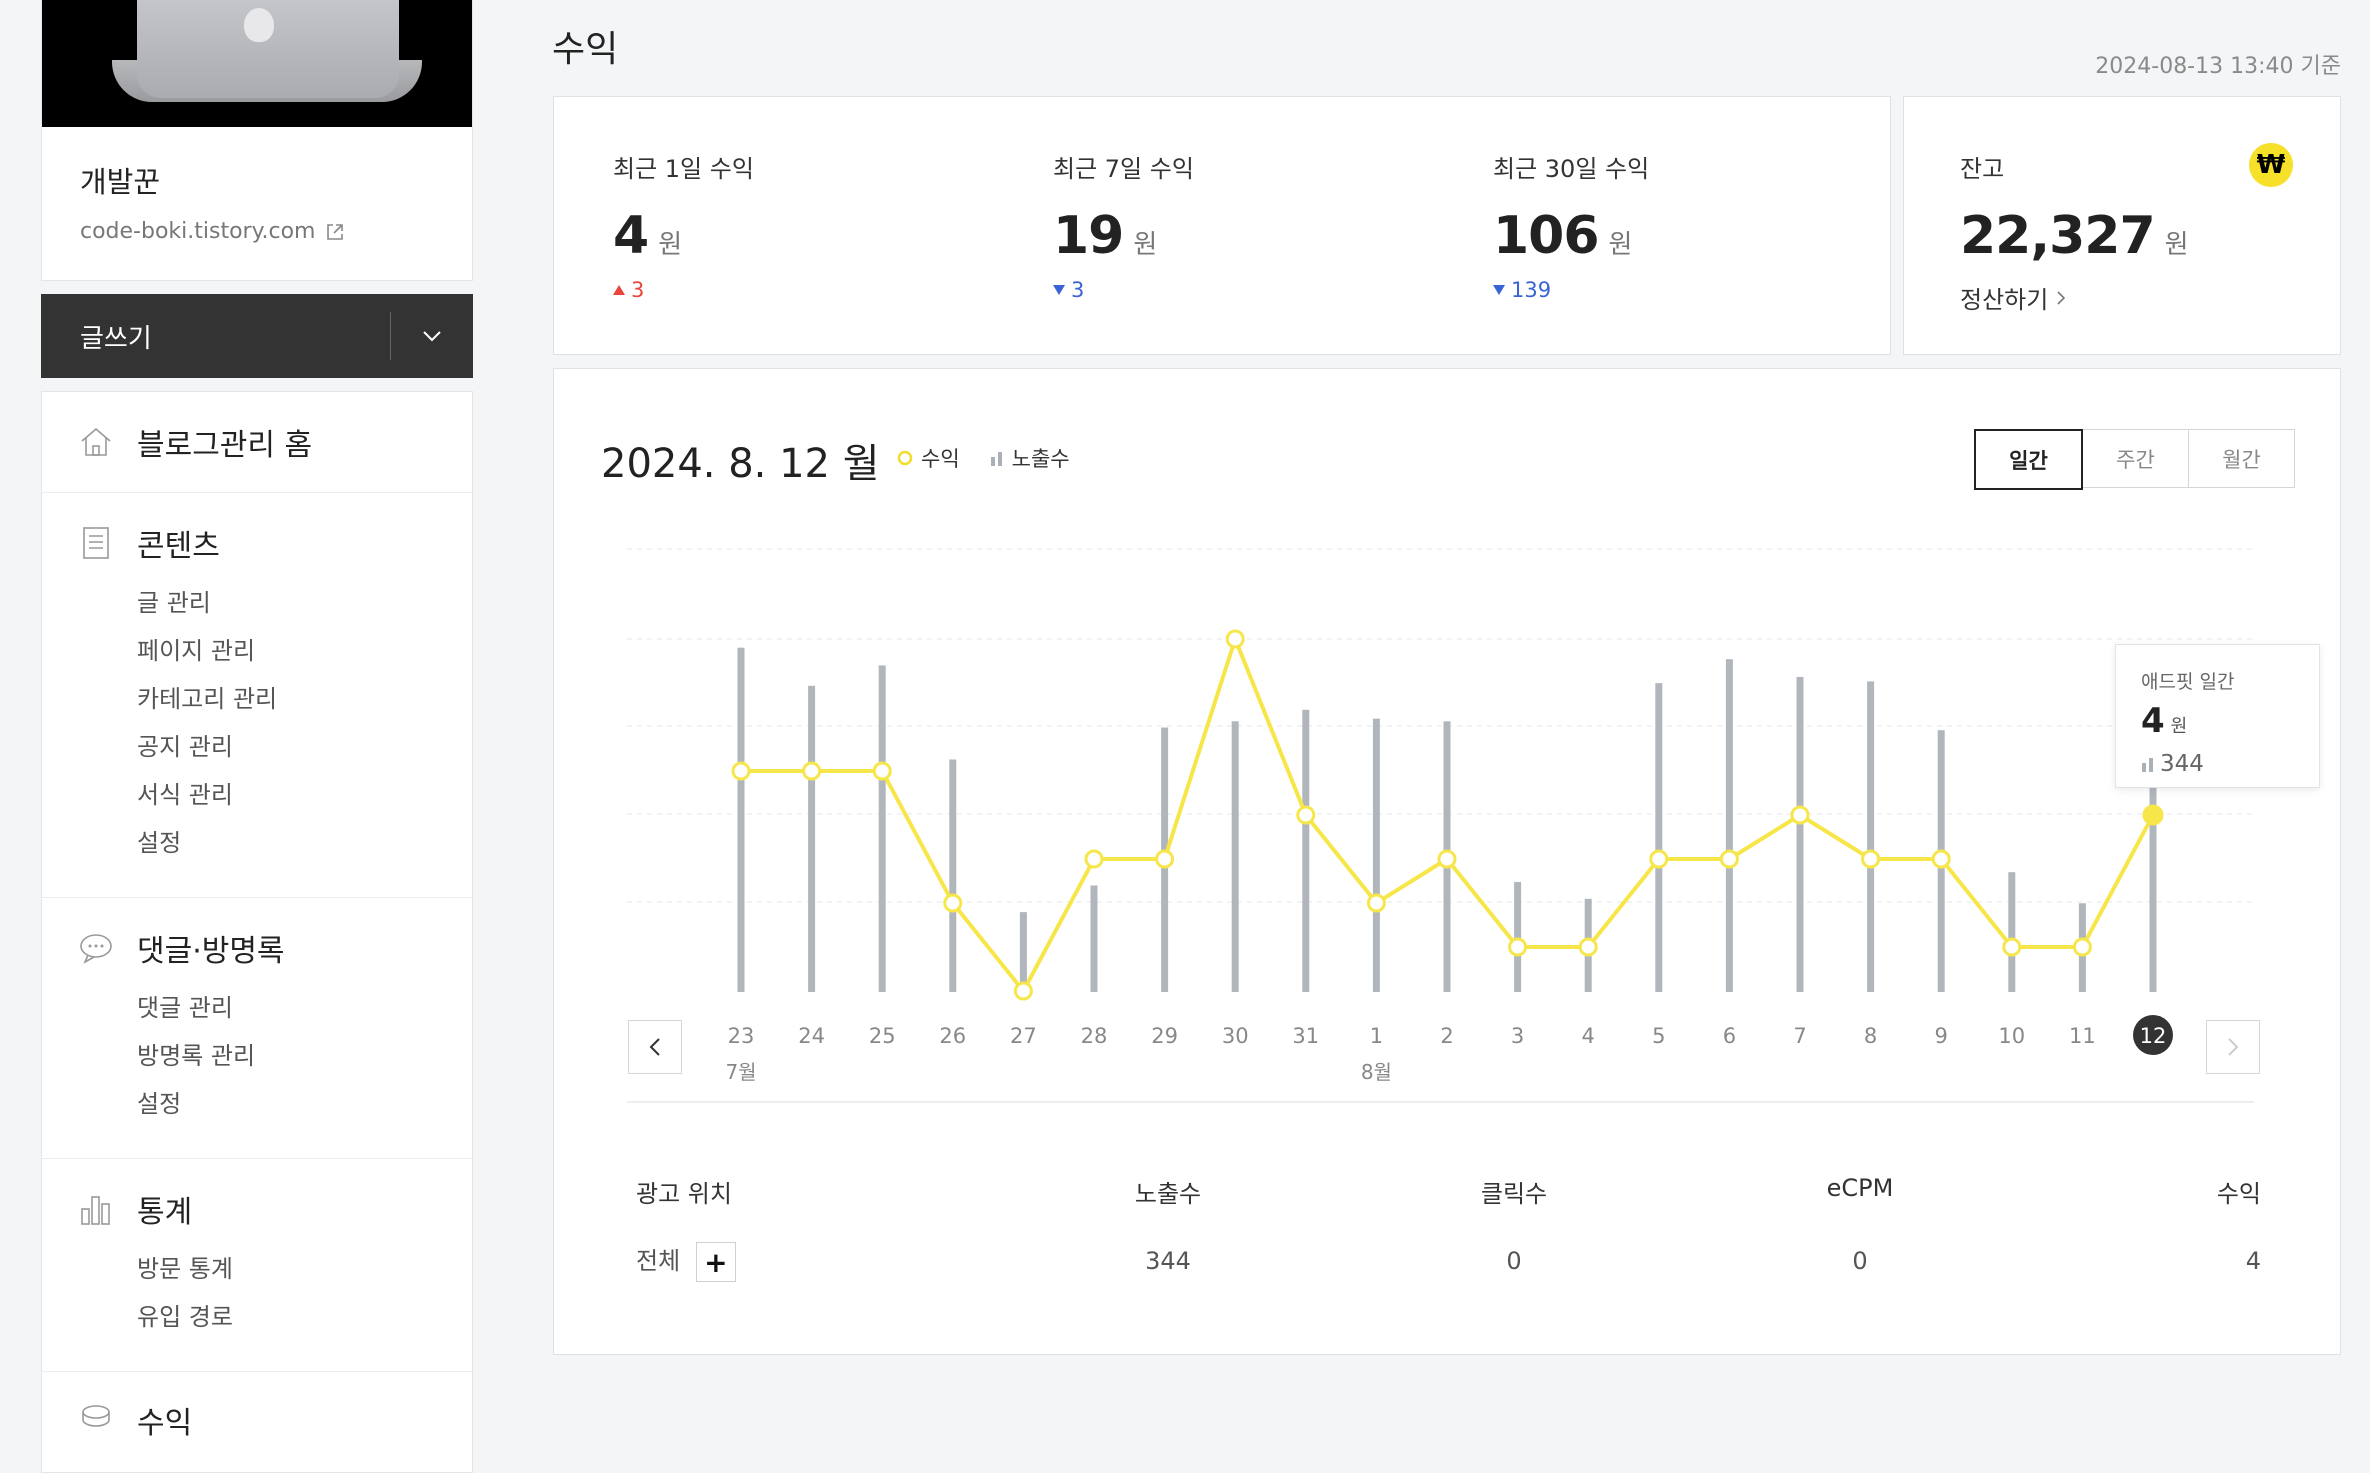 Image resolution: width=2370 pixels, height=1473 pixels. What do you see at coordinates (185, 747) in the screenshot?
I see `submenu-notice-manage: 공지 관리` at bounding box center [185, 747].